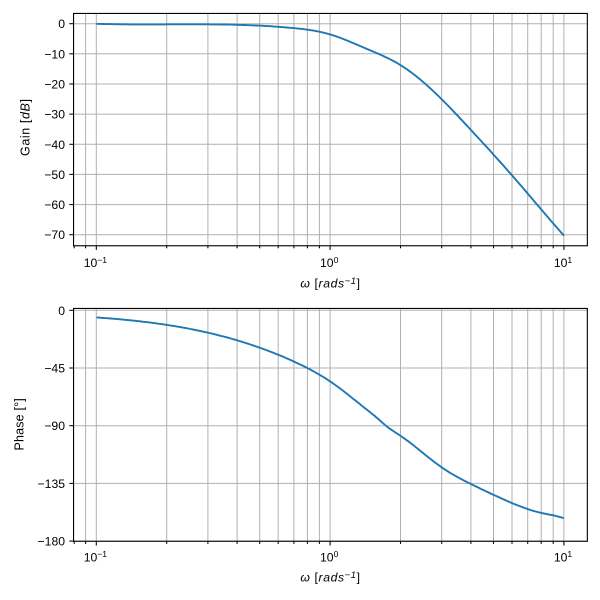 This screenshot has width=600, height=600. I want to click on svg-text: Gain [dB], so click(26, 127).